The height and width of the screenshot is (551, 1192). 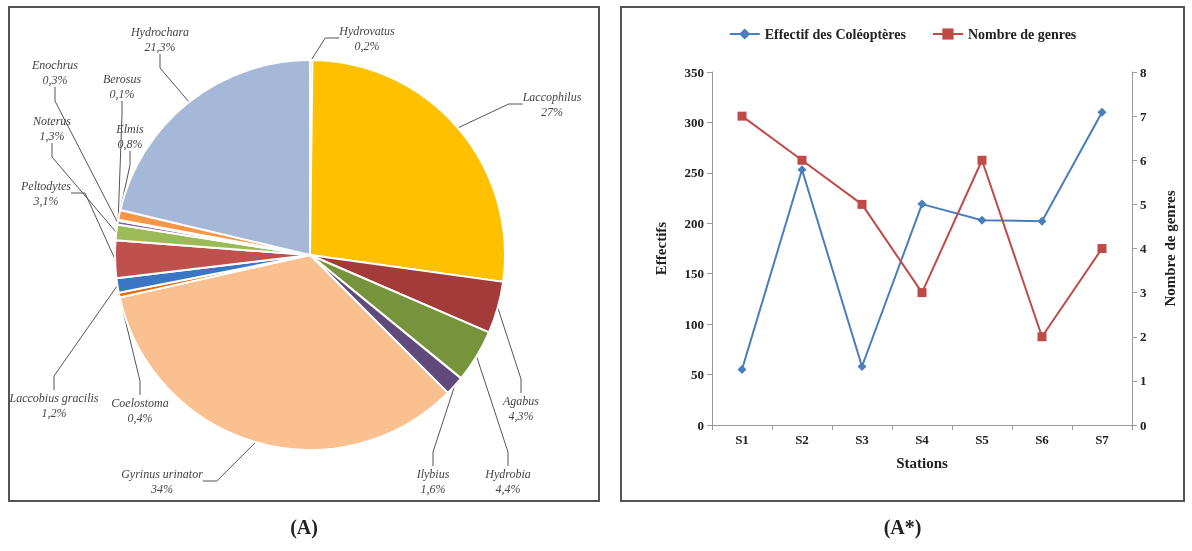 I want to click on legend-label: Nombre de genres, so click(x=1022, y=34).